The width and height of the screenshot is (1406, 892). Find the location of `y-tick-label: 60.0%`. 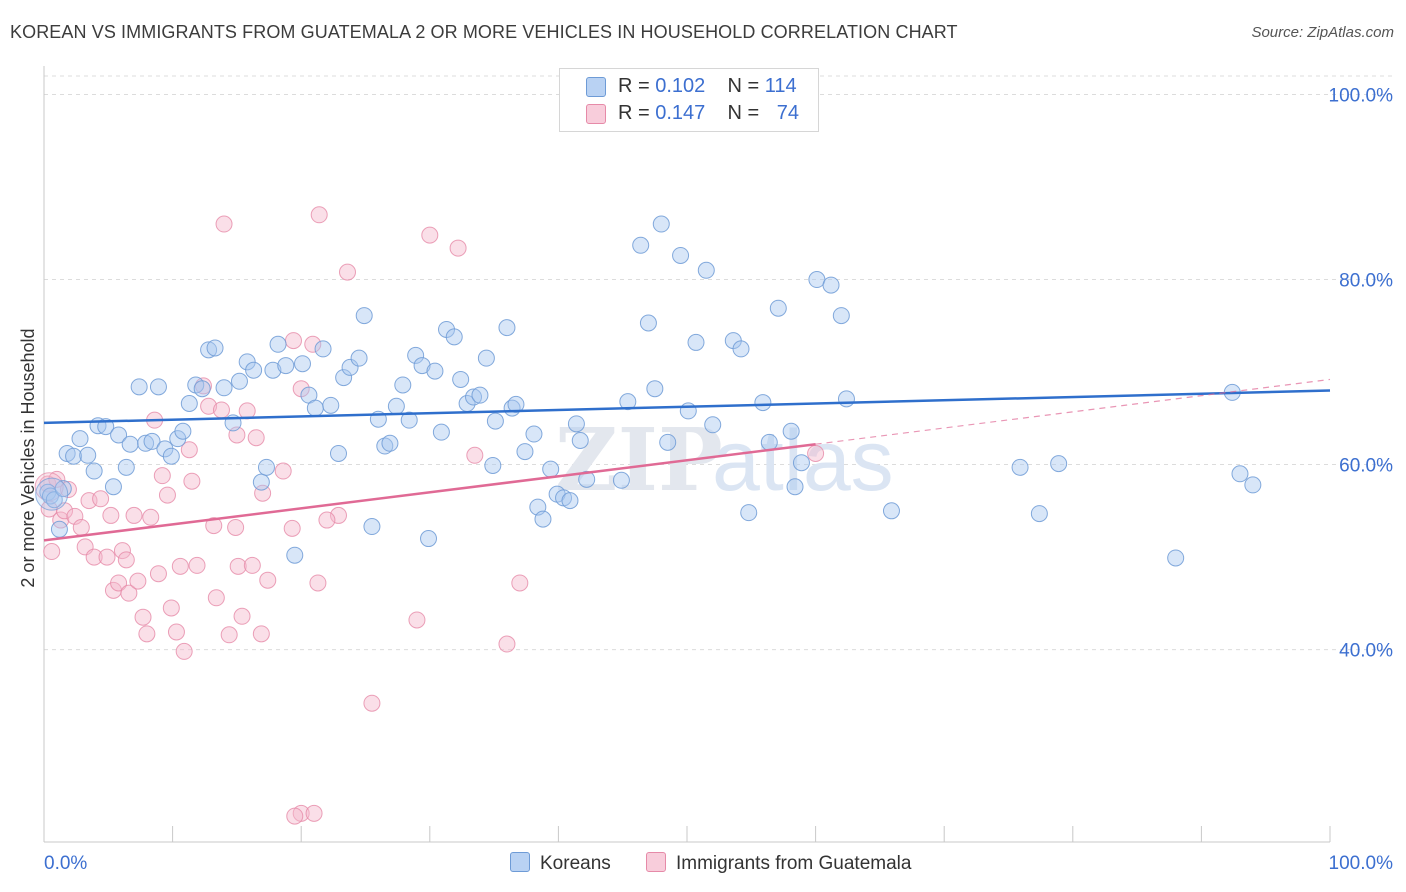

y-tick-label: 60.0% is located at coordinates (1366, 466).